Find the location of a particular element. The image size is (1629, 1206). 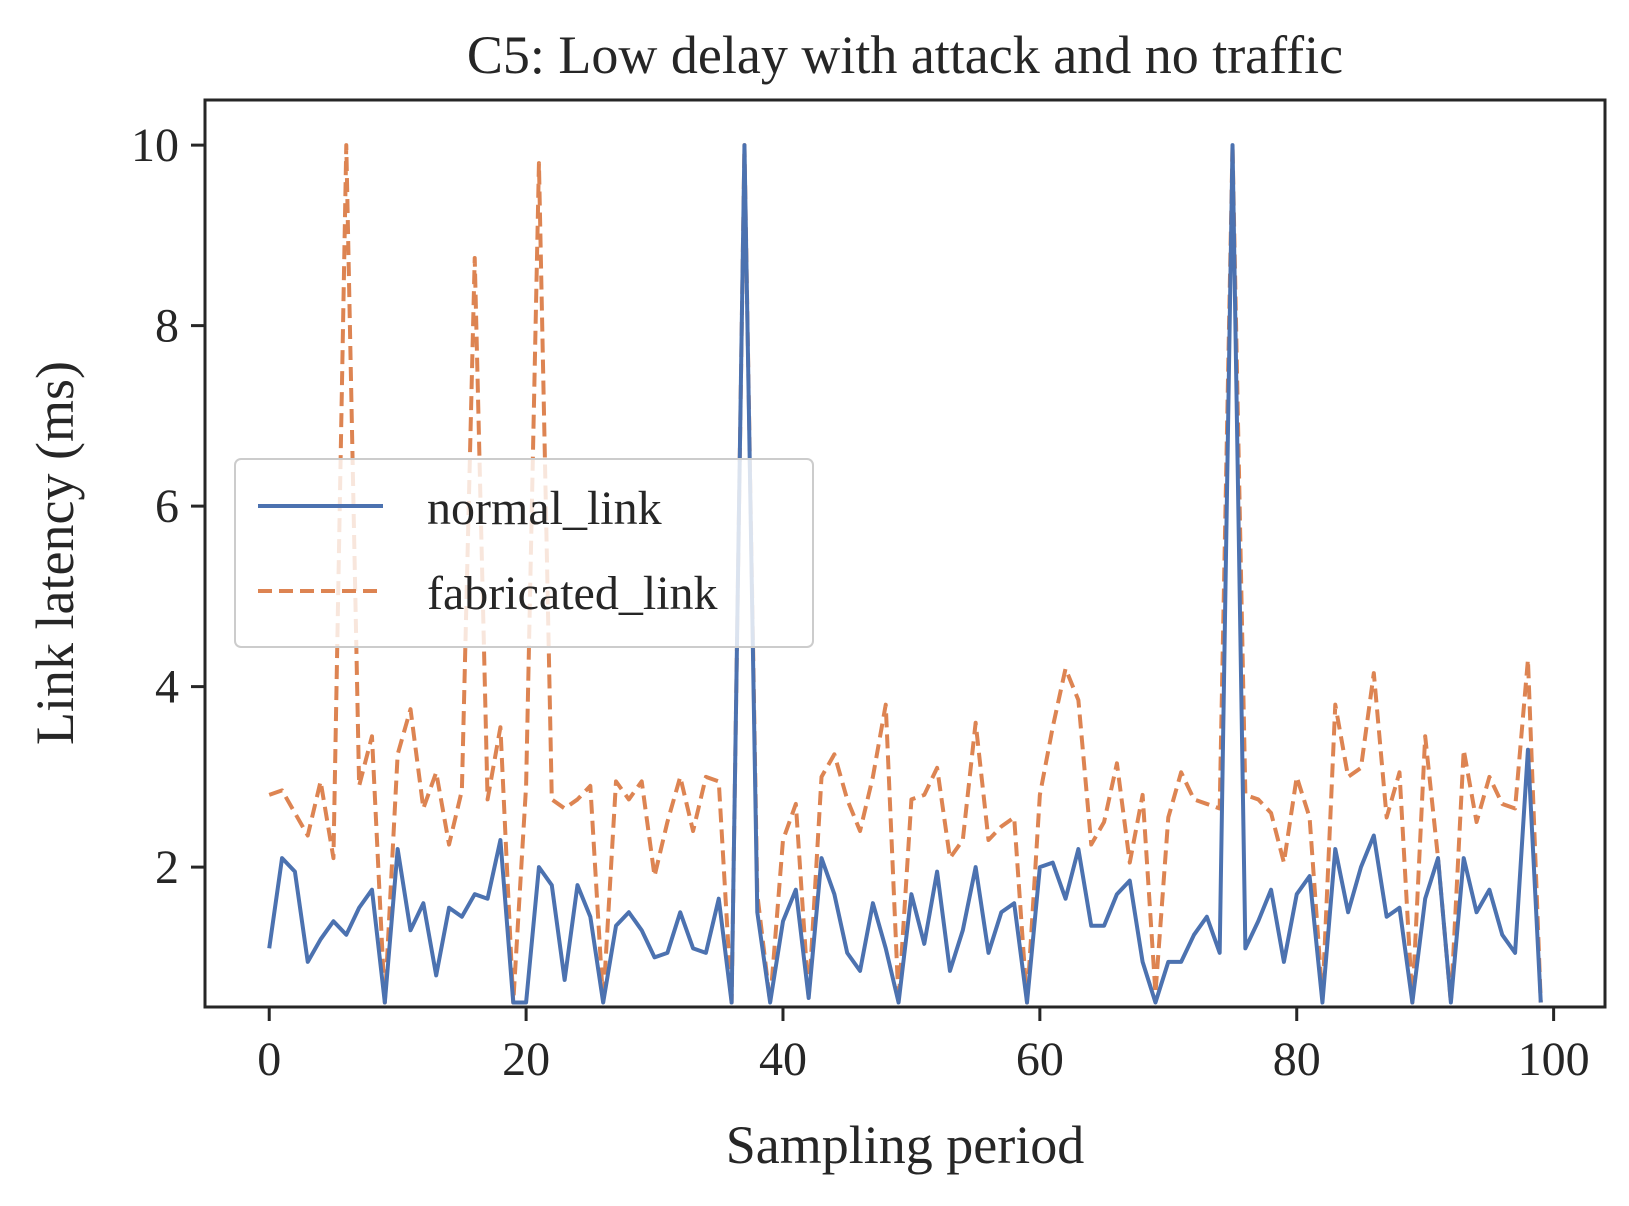

y-axis-label: Link latency (ms) is located at coordinates (55, 553).